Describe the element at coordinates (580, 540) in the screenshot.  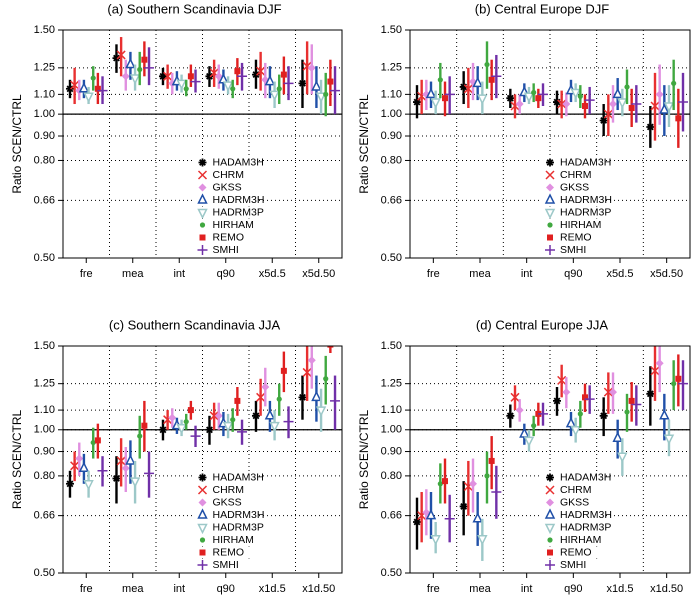
I see `legend-label: HIRHAM` at that location.